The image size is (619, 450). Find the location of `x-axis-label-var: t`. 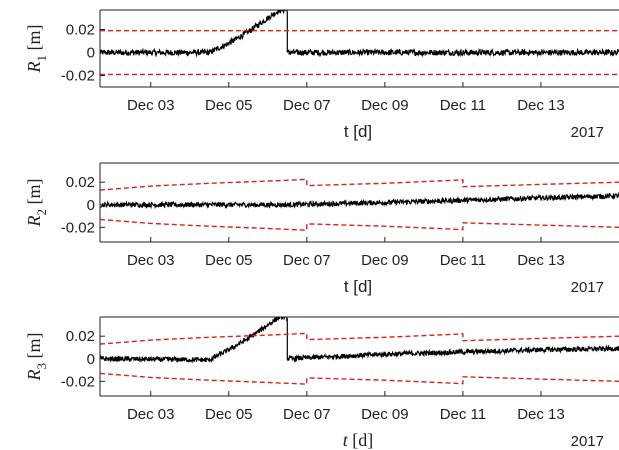

x-axis-label-var: t is located at coordinates (346, 440).